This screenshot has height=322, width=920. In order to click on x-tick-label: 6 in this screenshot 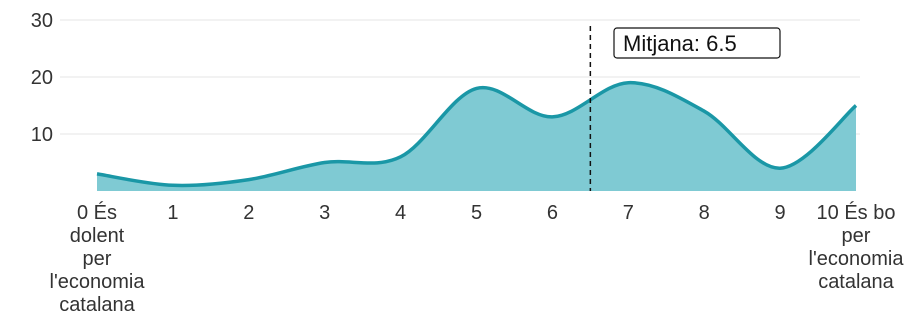, I will do `click(552, 213)`.